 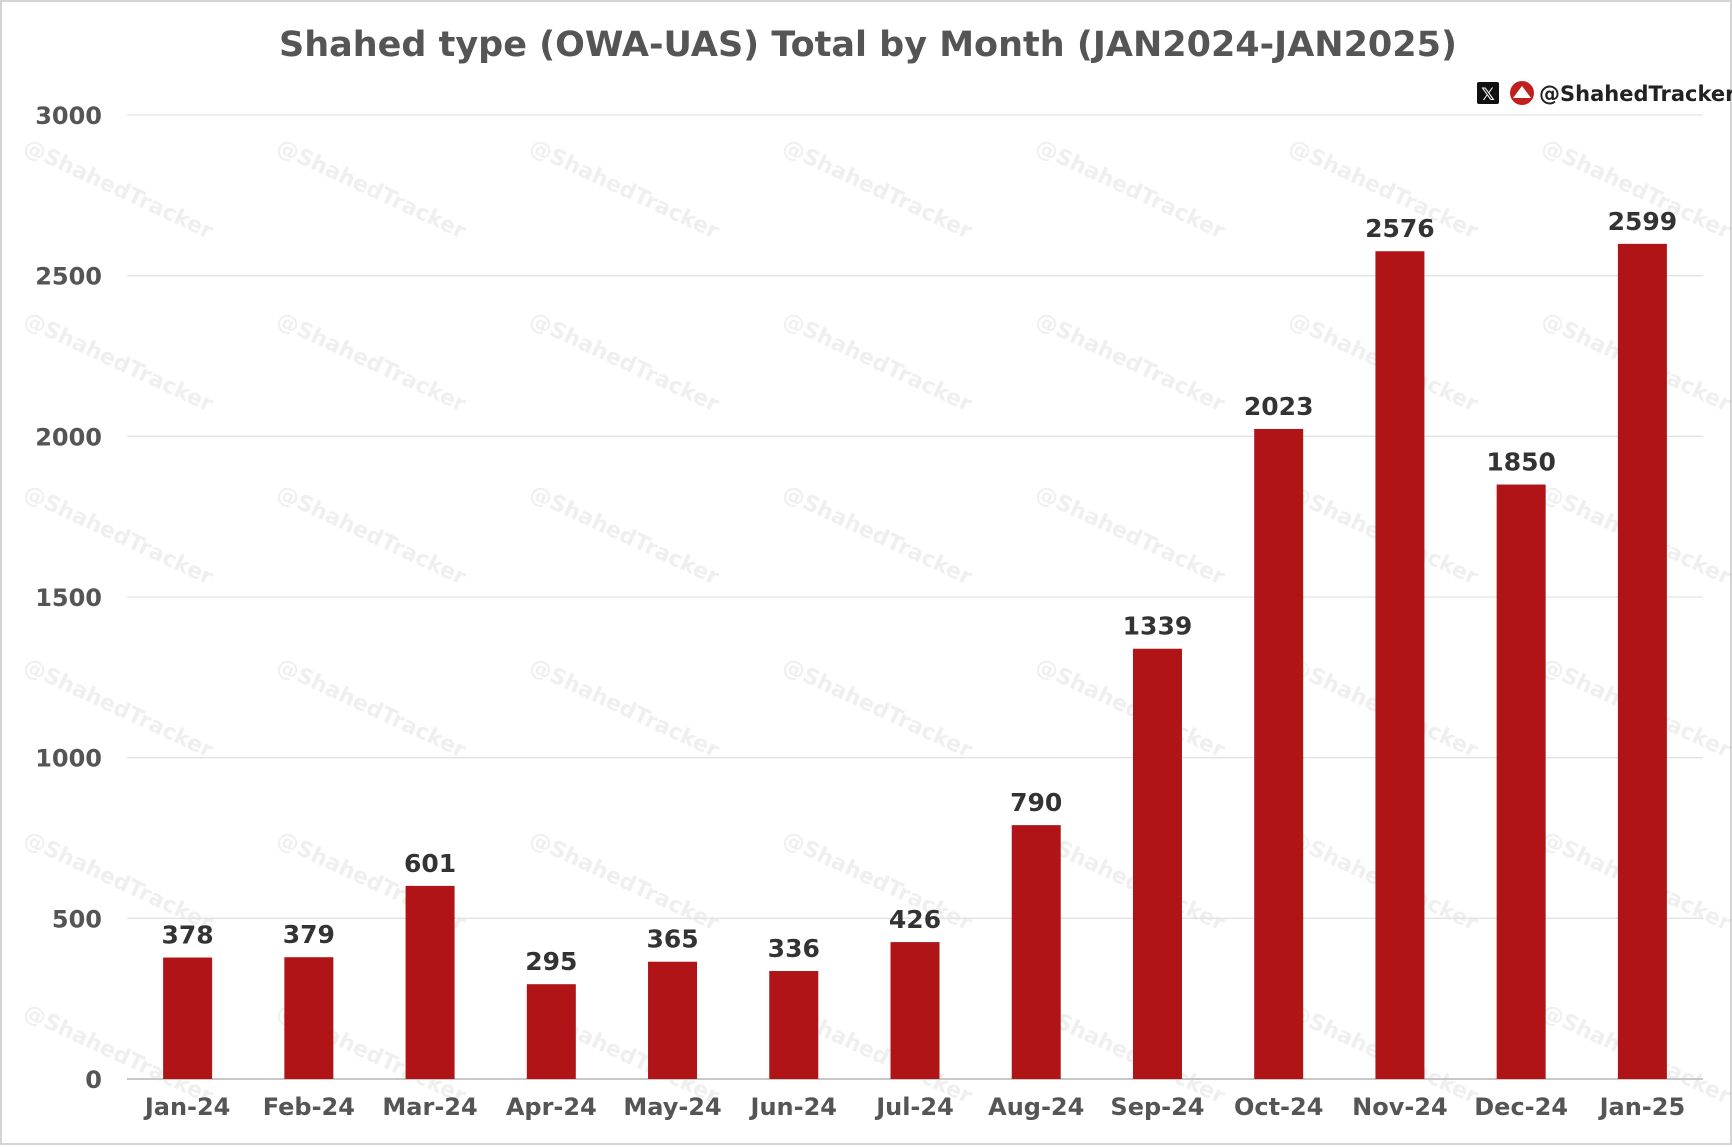 What do you see at coordinates (68, 116) in the screenshot?
I see `y-tick-label: 3000` at bounding box center [68, 116].